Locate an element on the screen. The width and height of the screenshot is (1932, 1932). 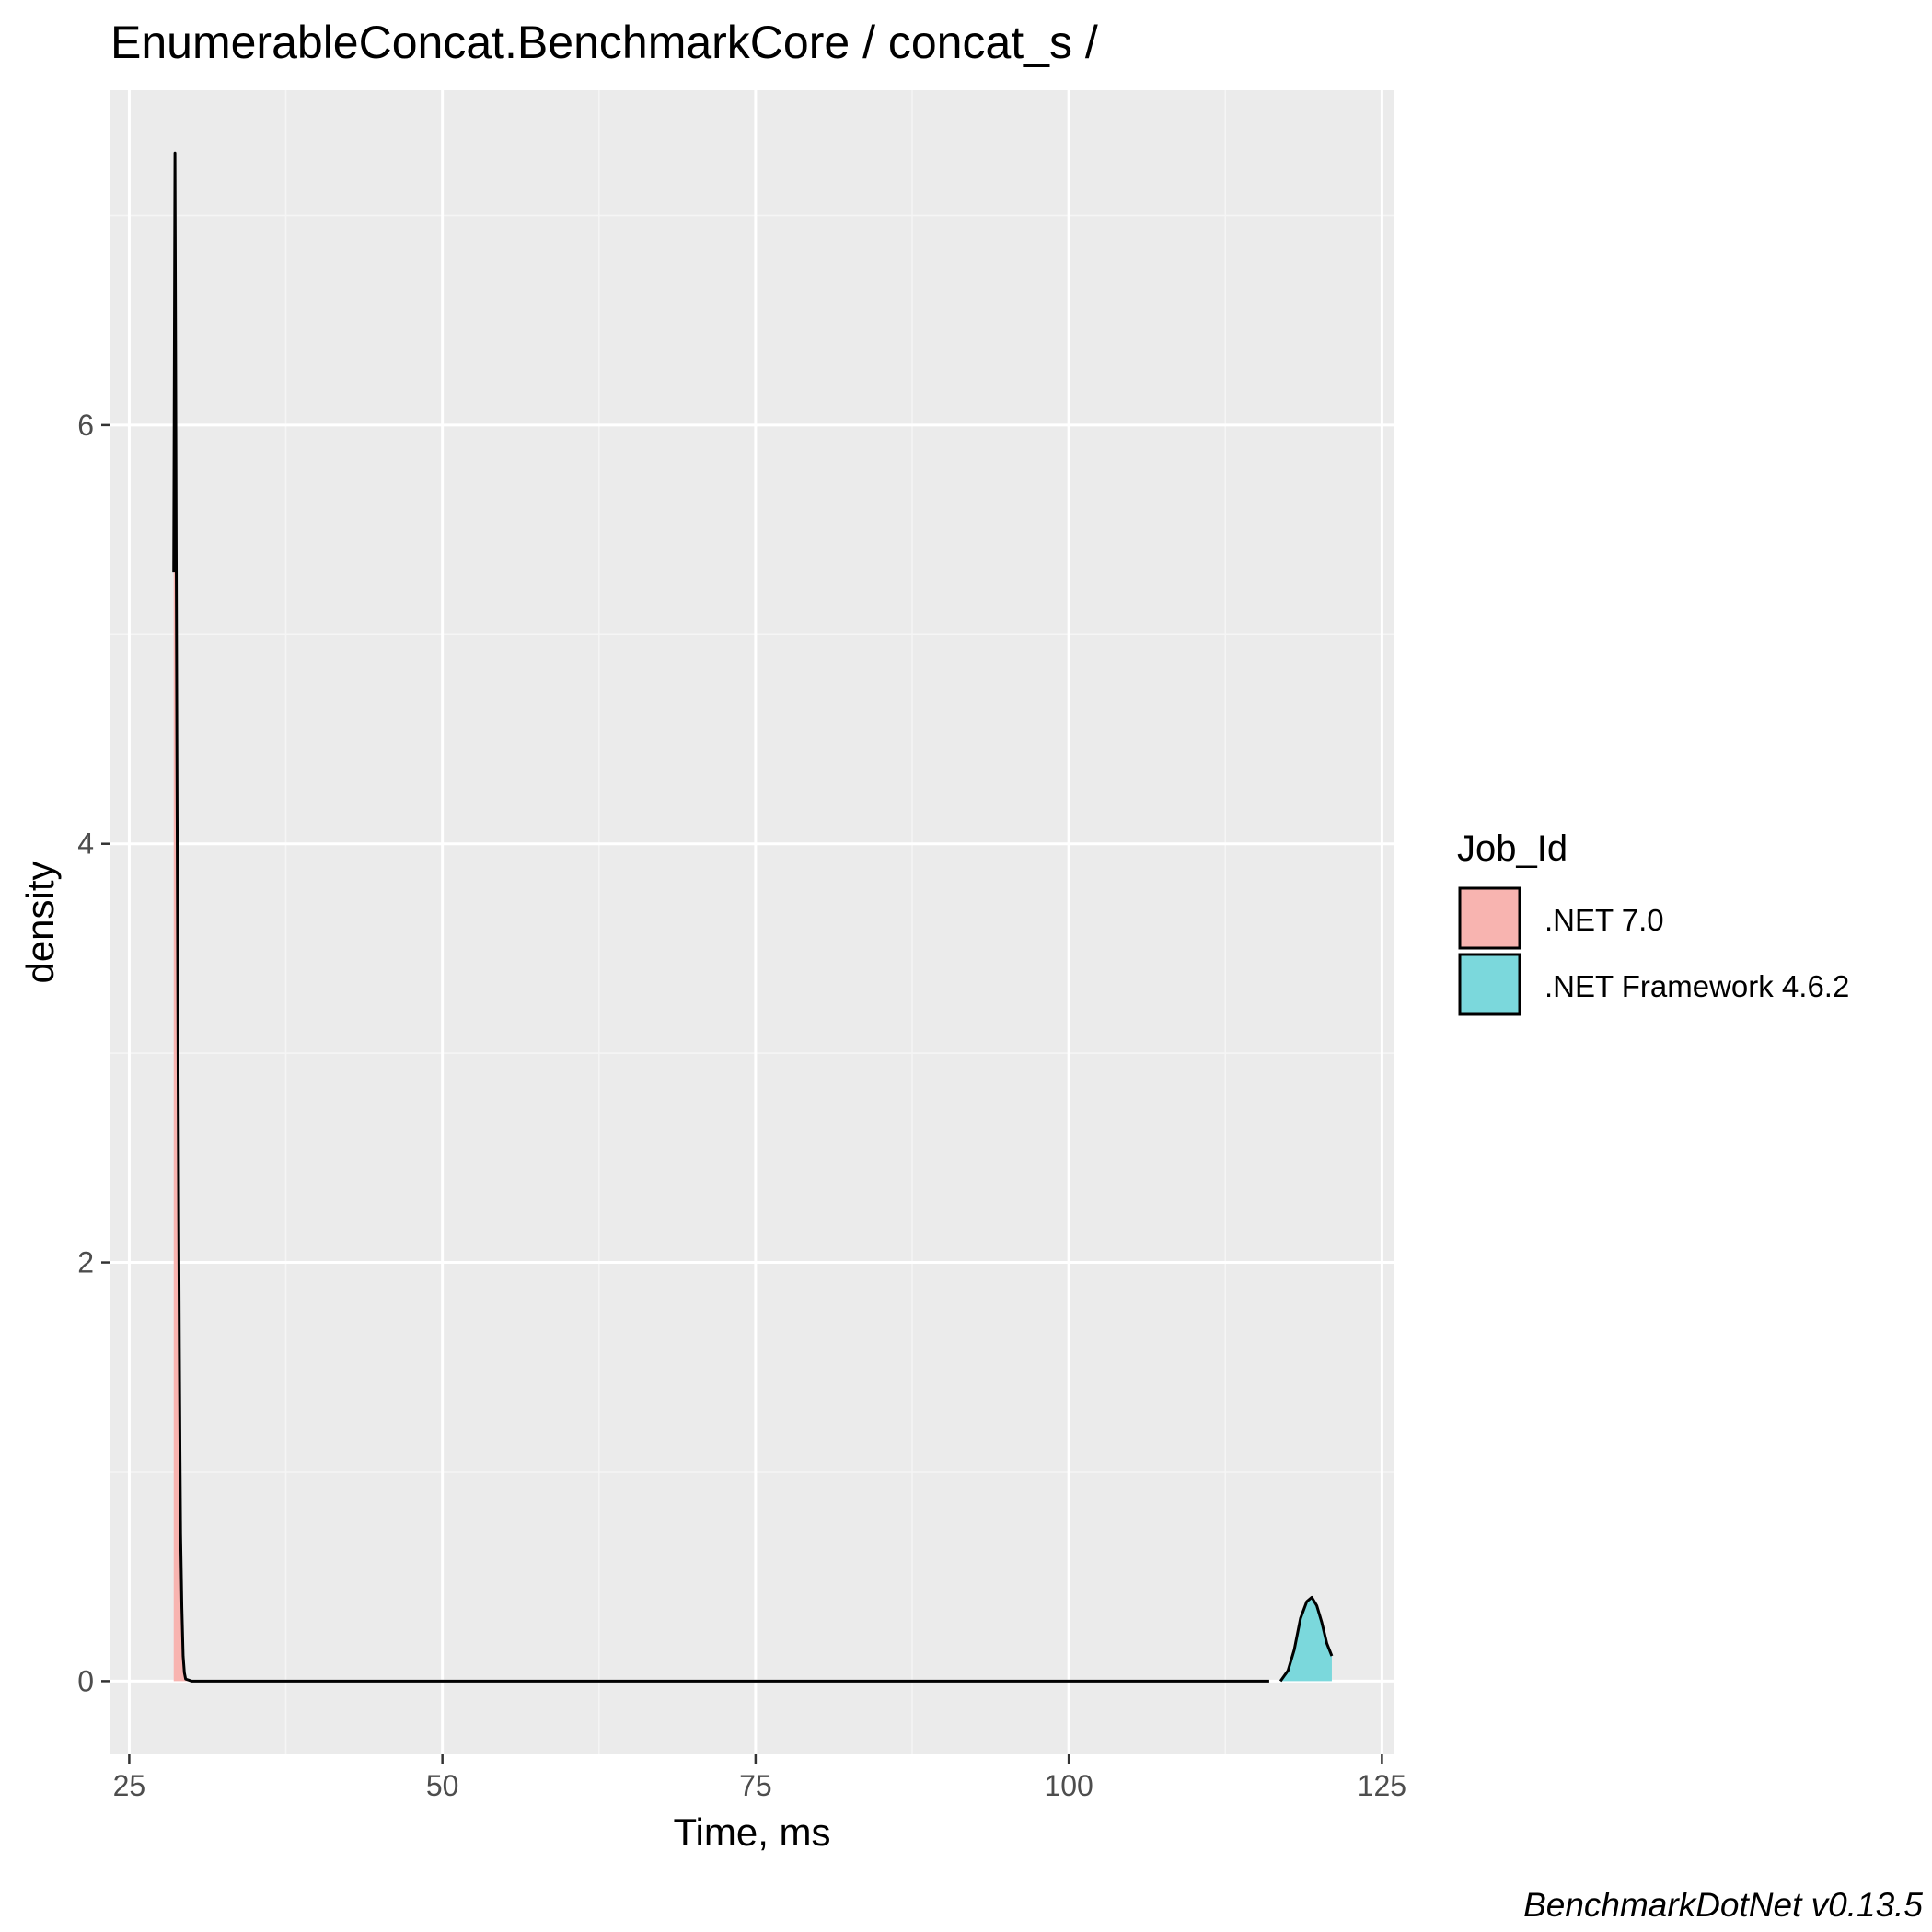
legend-label-net7: .NET 7.0 is located at coordinates (1604, 920).